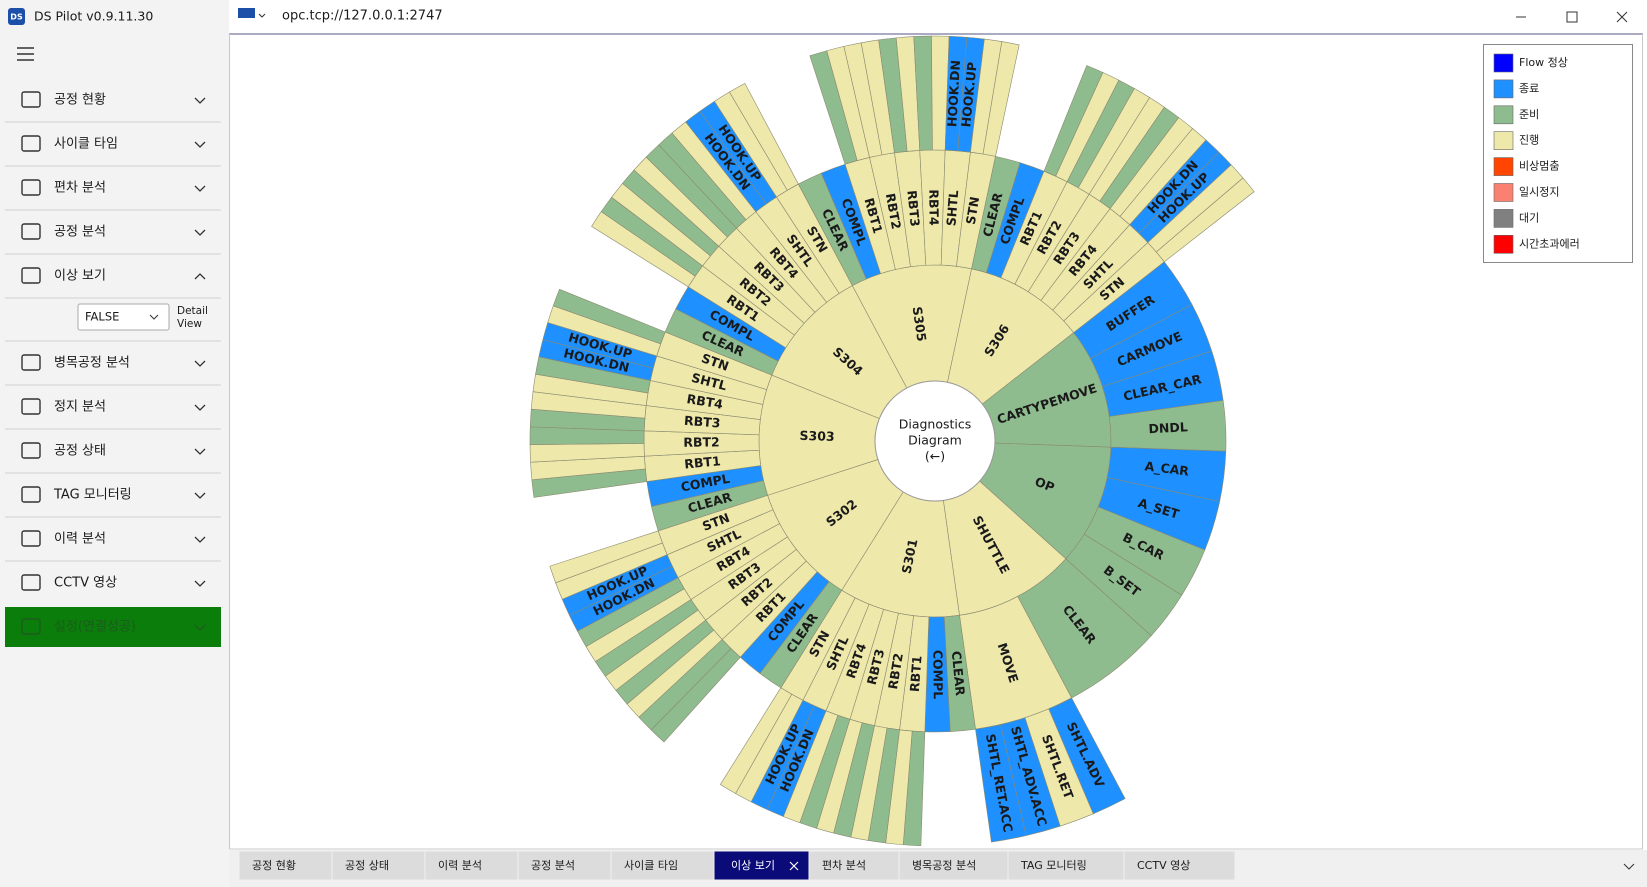  Describe the element at coordinates (25, 54) in the screenshot. I see `hamburger` at that location.